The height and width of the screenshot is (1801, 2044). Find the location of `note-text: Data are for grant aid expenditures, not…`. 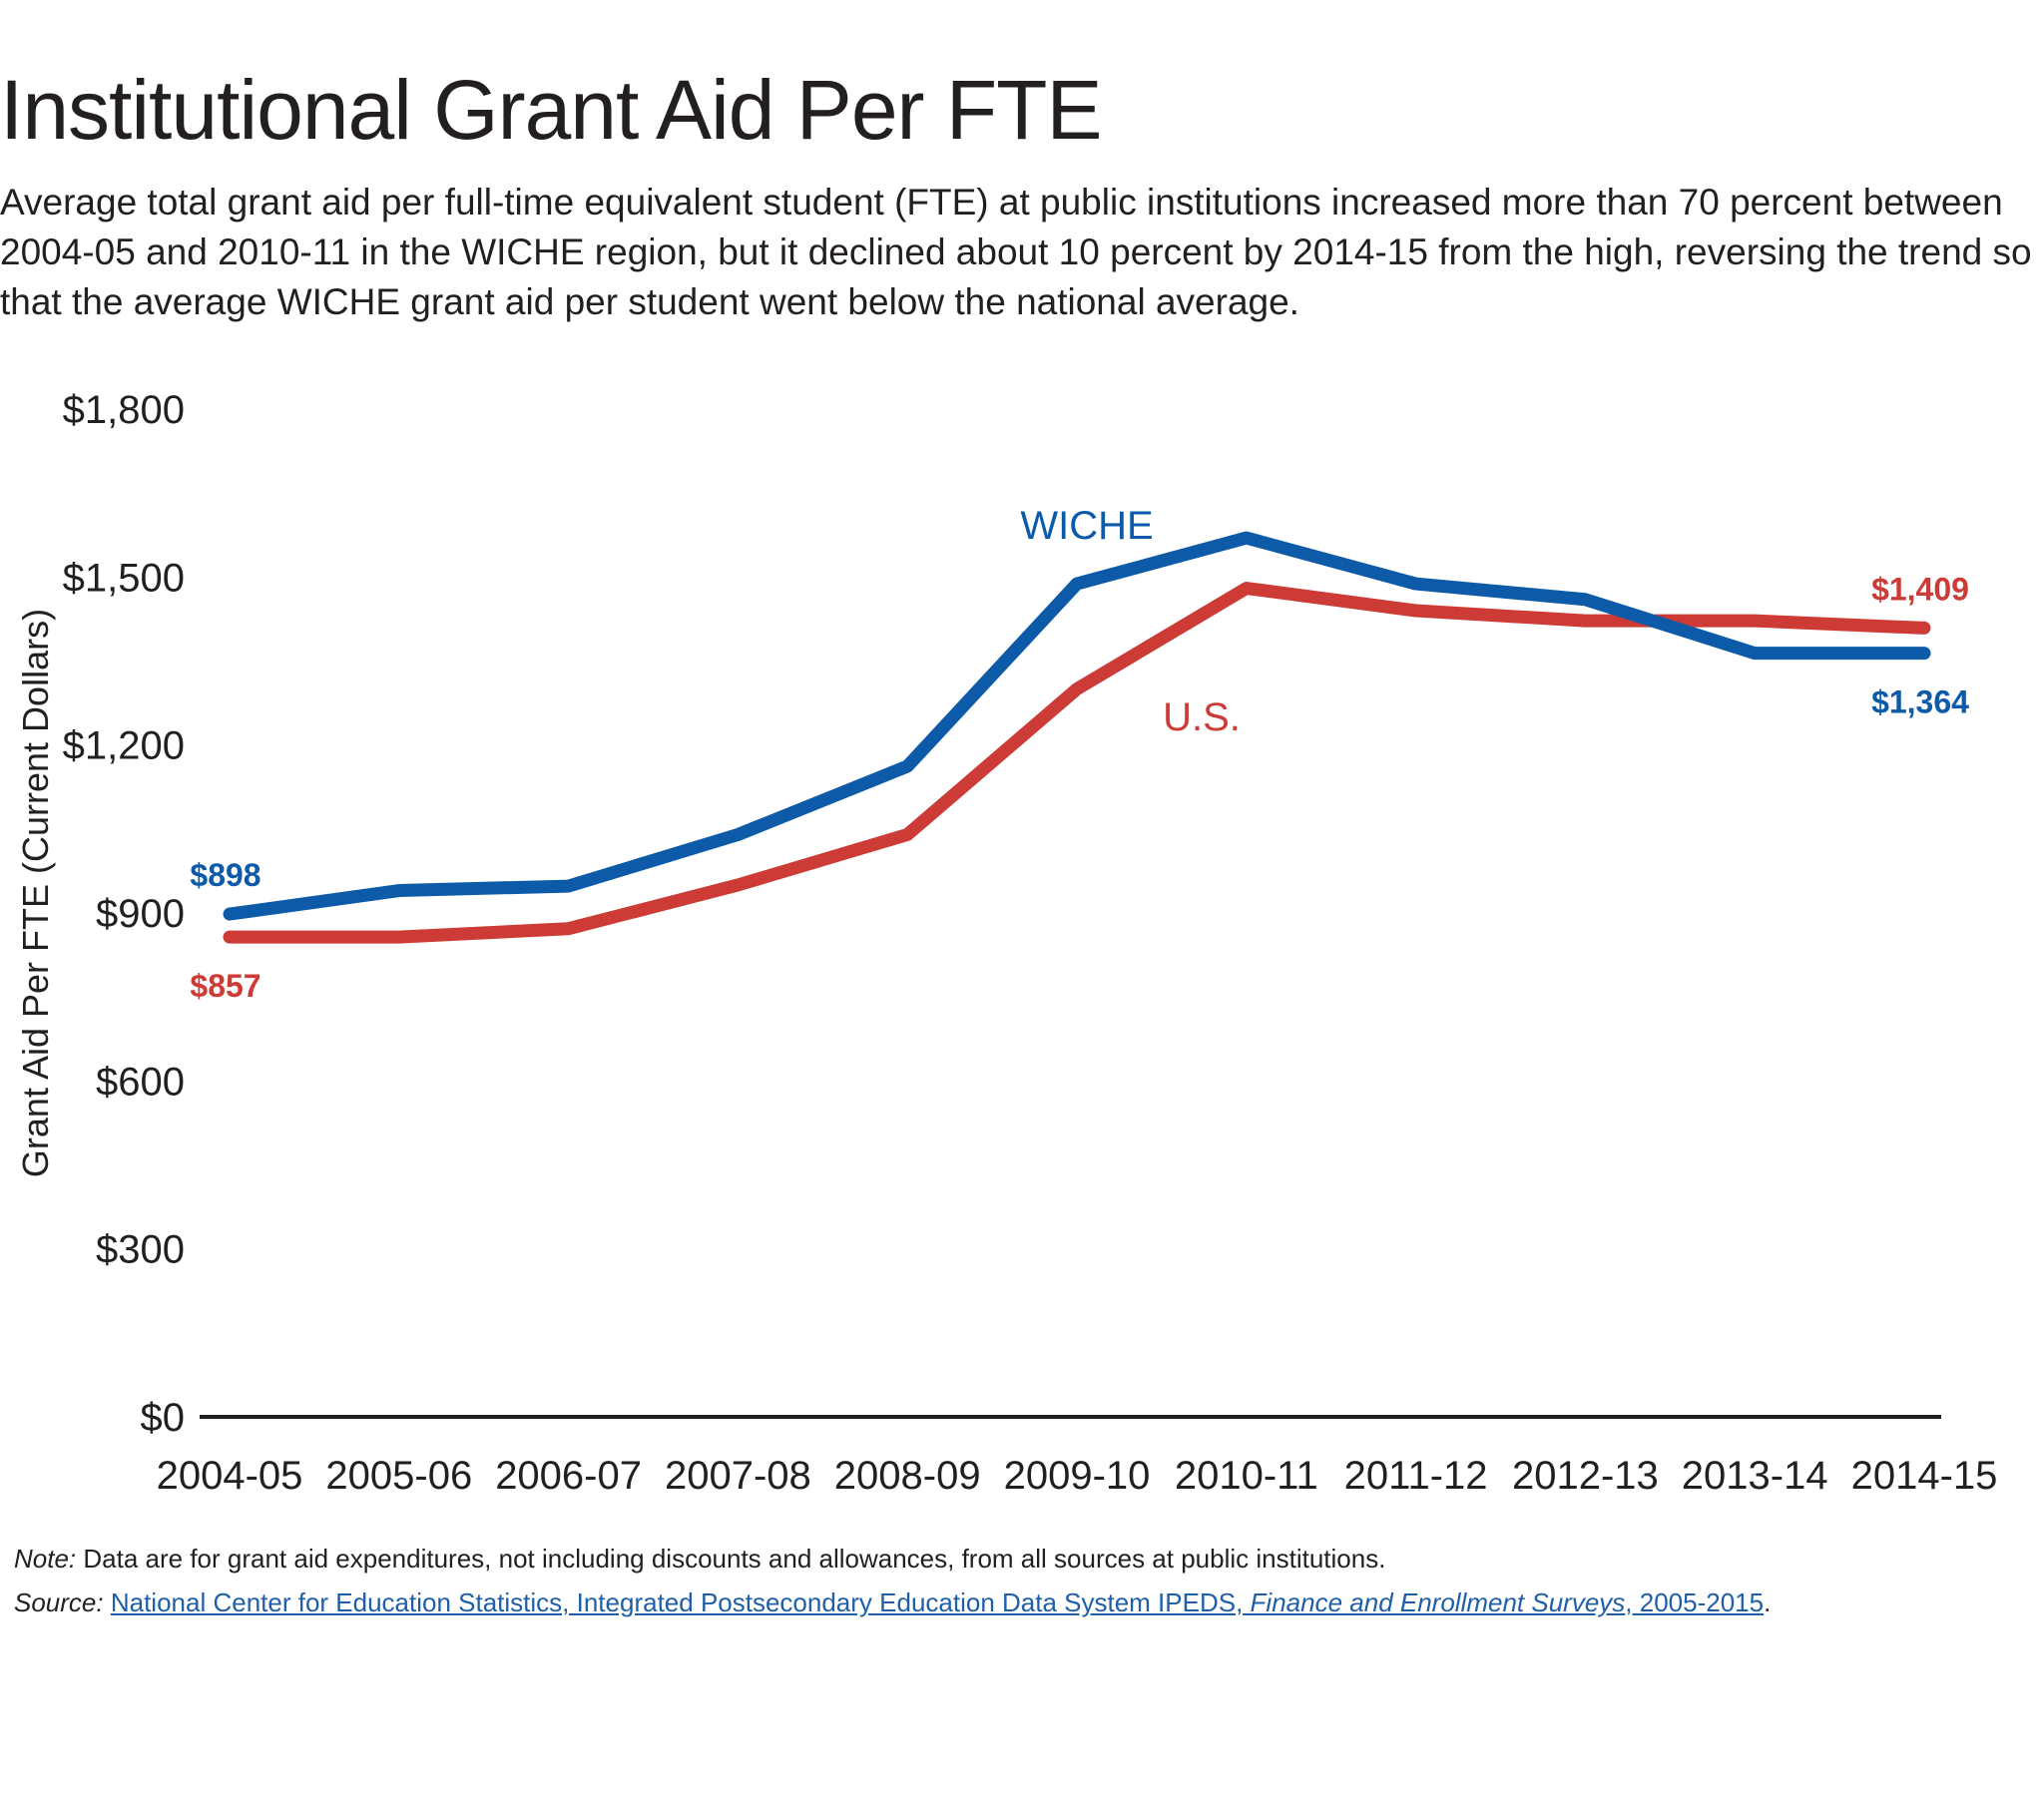

note-text: Data are for grant aid expenditures, not… is located at coordinates (731, 1559).